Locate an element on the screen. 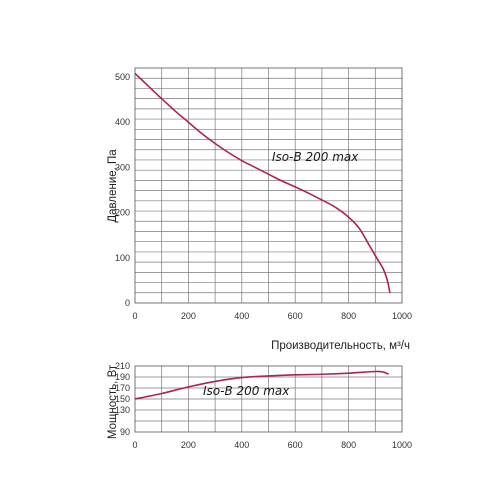 This screenshot has width=500, height=500. power-x-tick-label: 400 is located at coordinates (241, 445).